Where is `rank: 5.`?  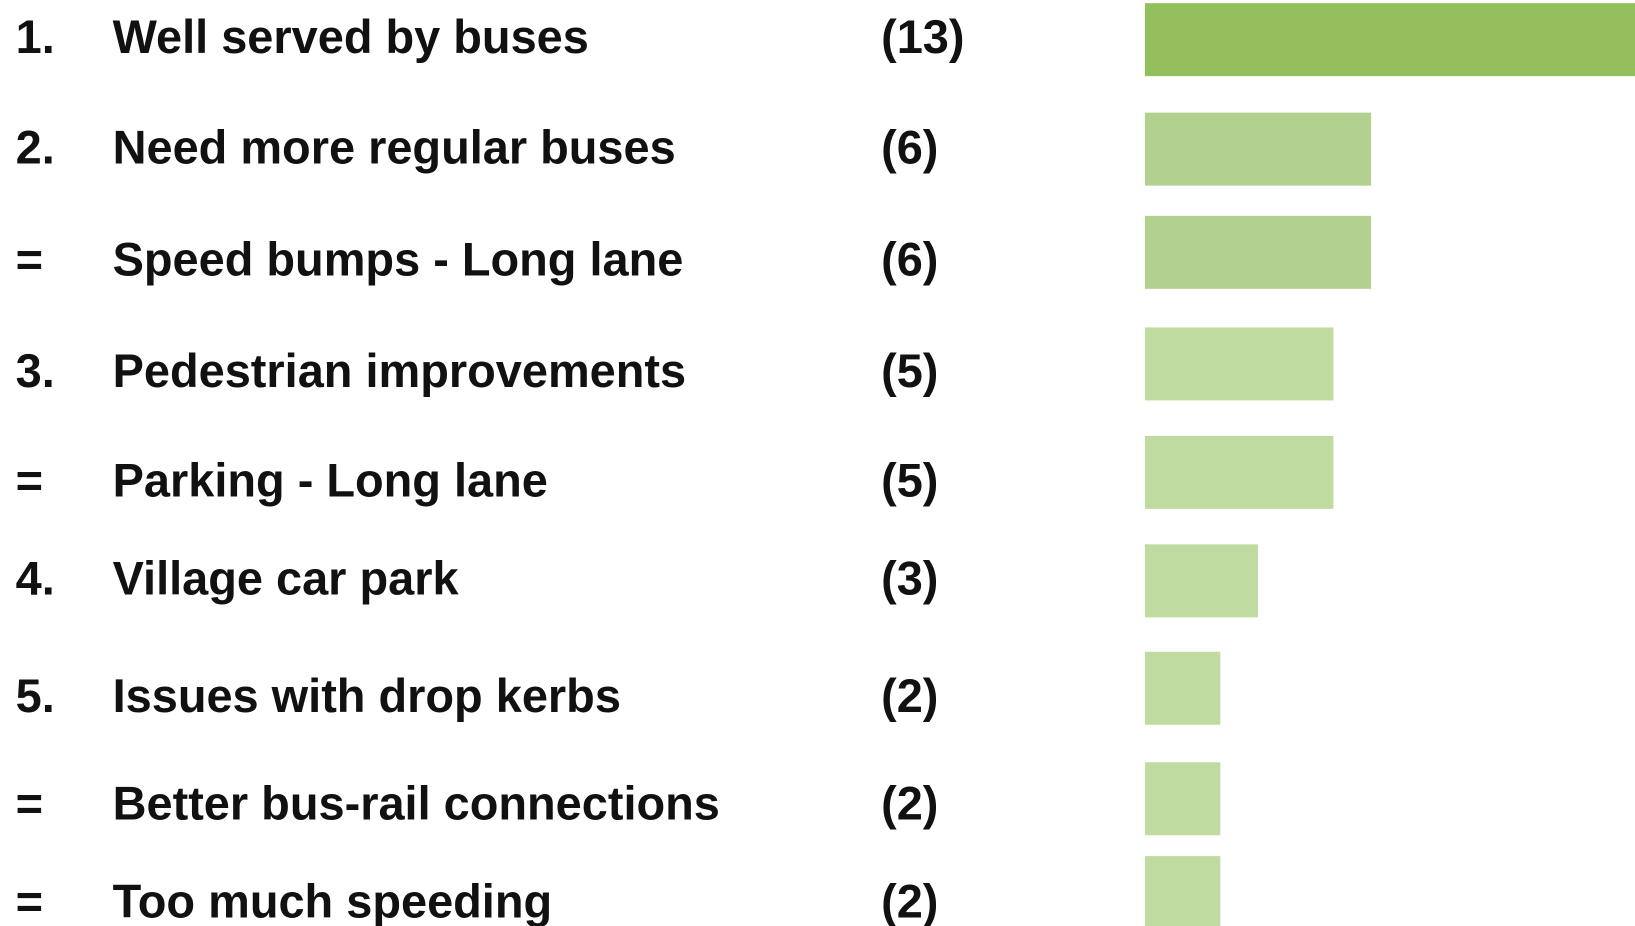 rank: 5. is located at coordinates (35, 696).